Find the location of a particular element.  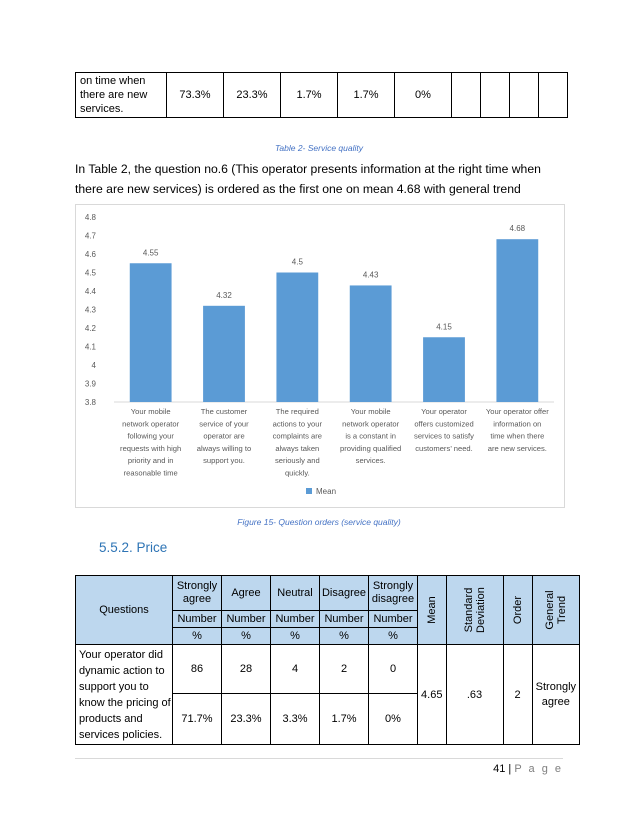

y-tick-label: 4.5 is located at coordinates (91, 273).